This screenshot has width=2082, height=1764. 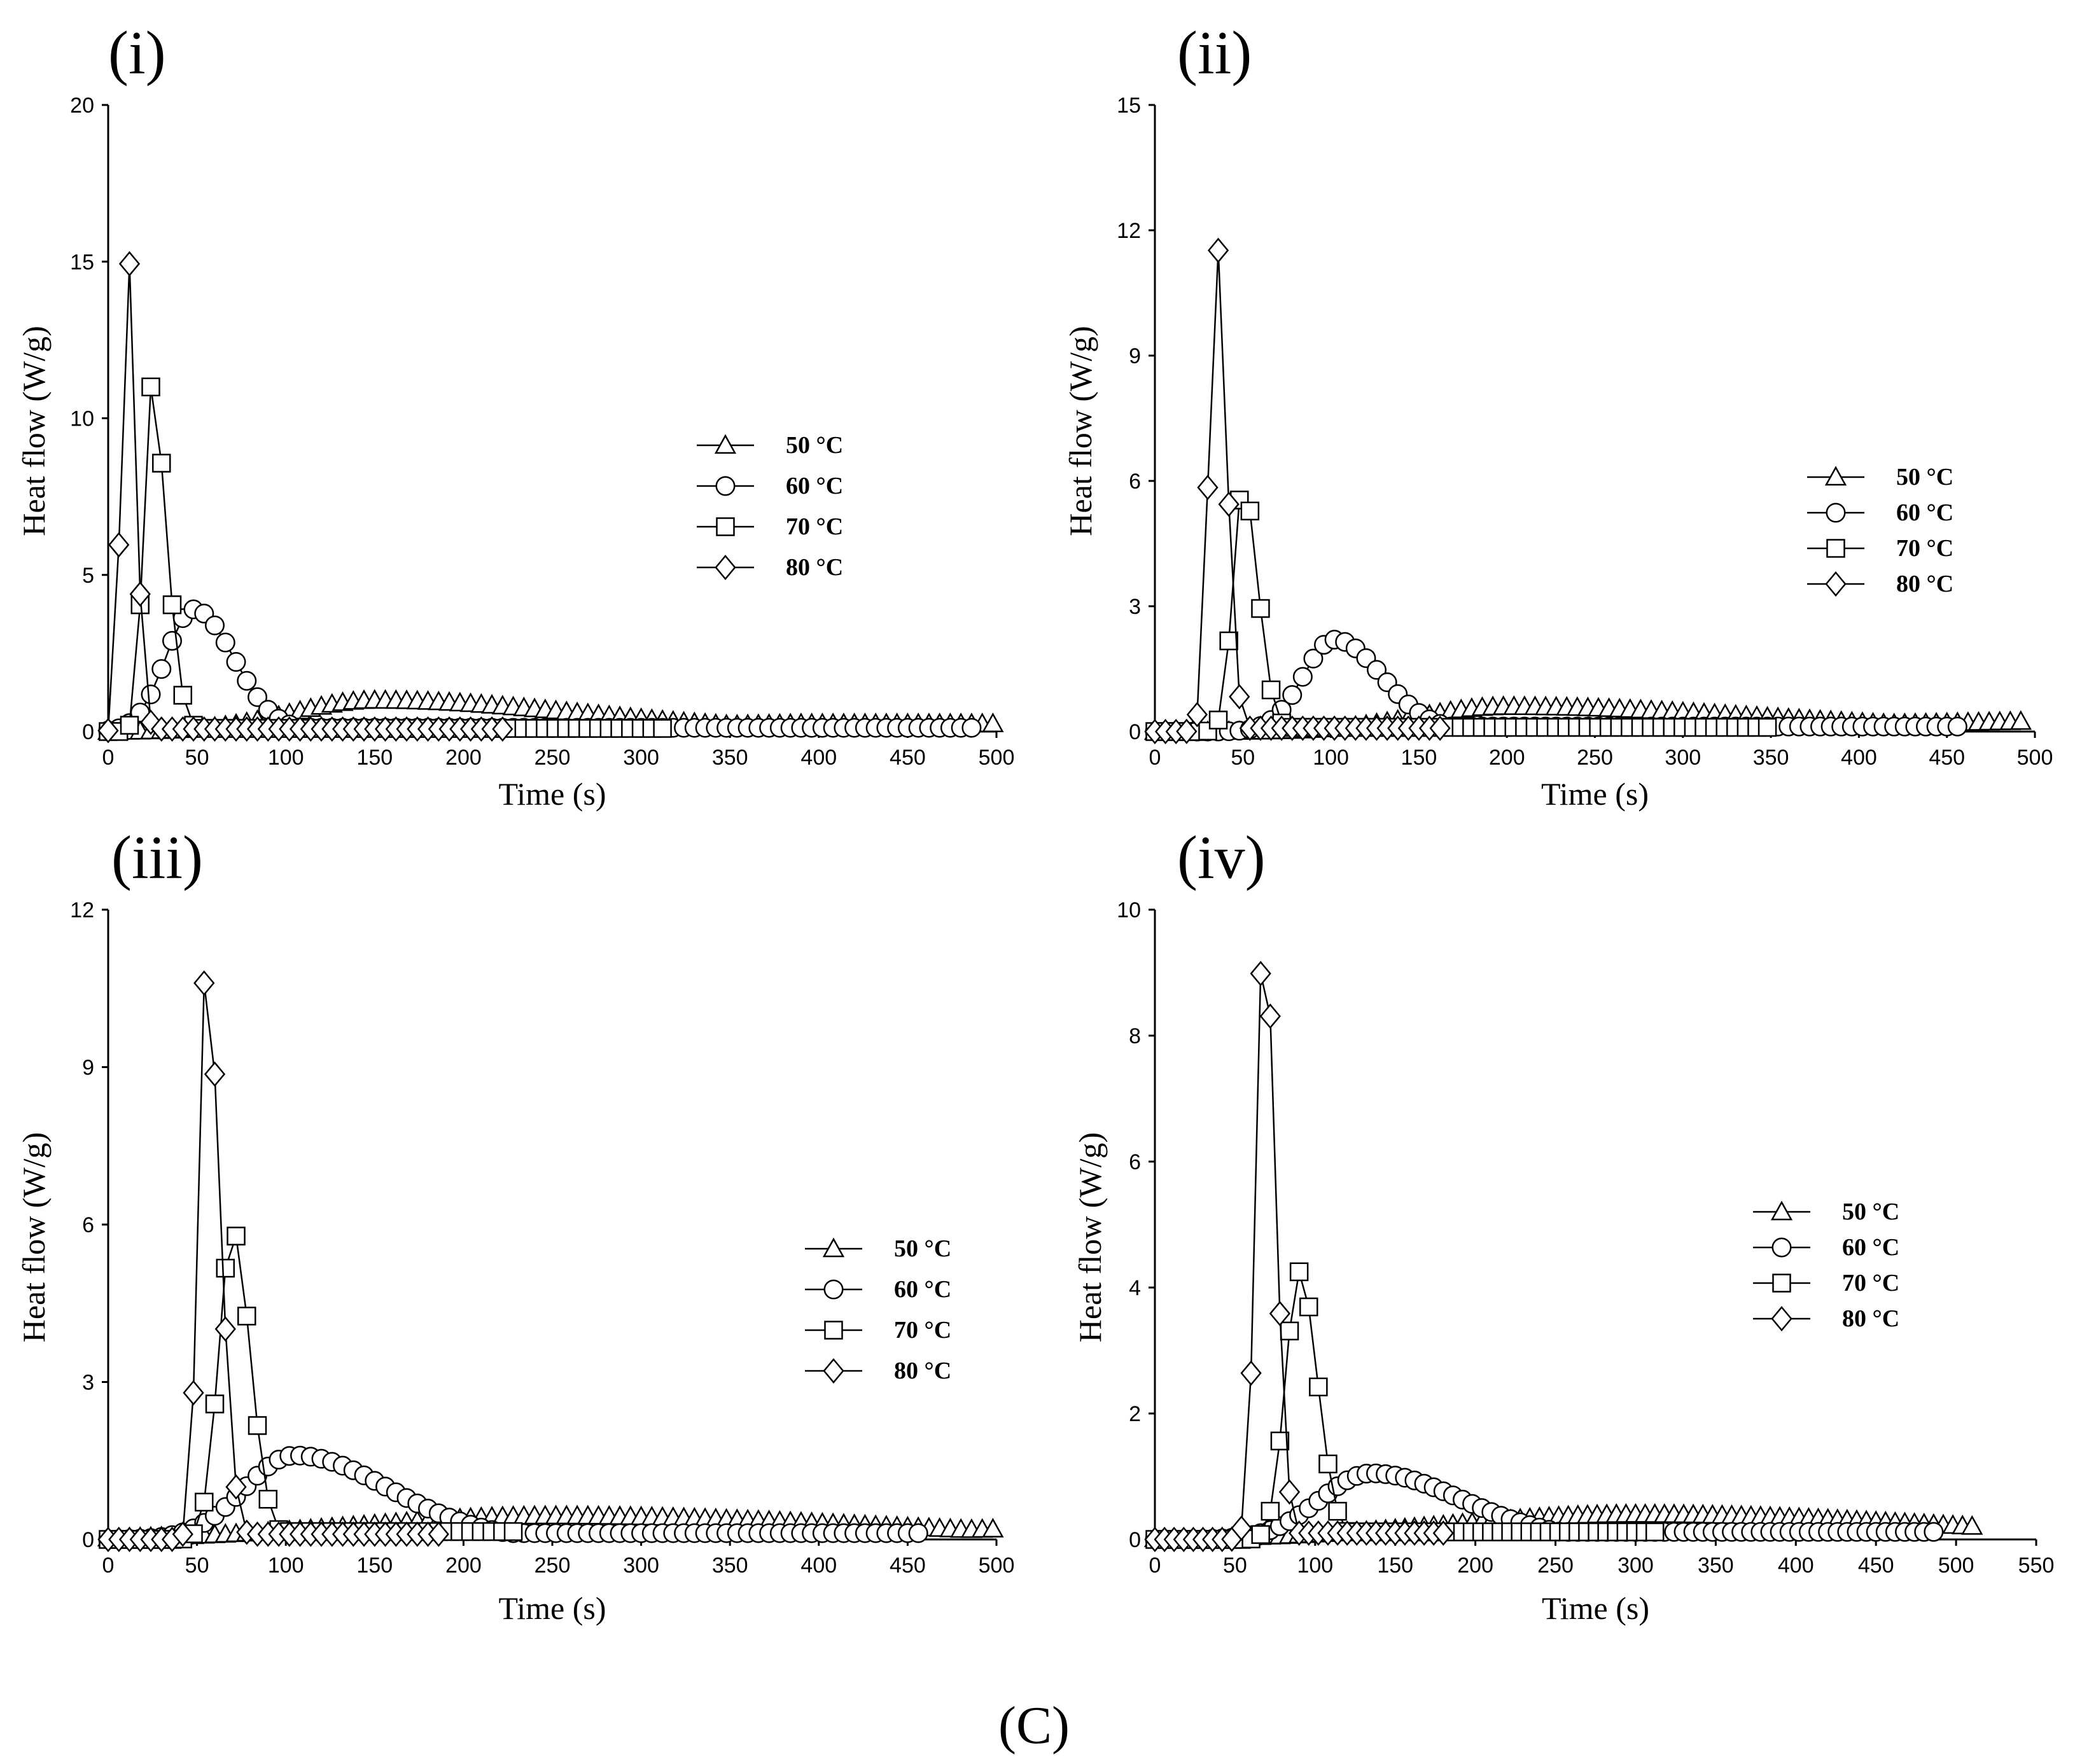 I want to click on legend-marker-triangle, so click(x=1835, y=476).